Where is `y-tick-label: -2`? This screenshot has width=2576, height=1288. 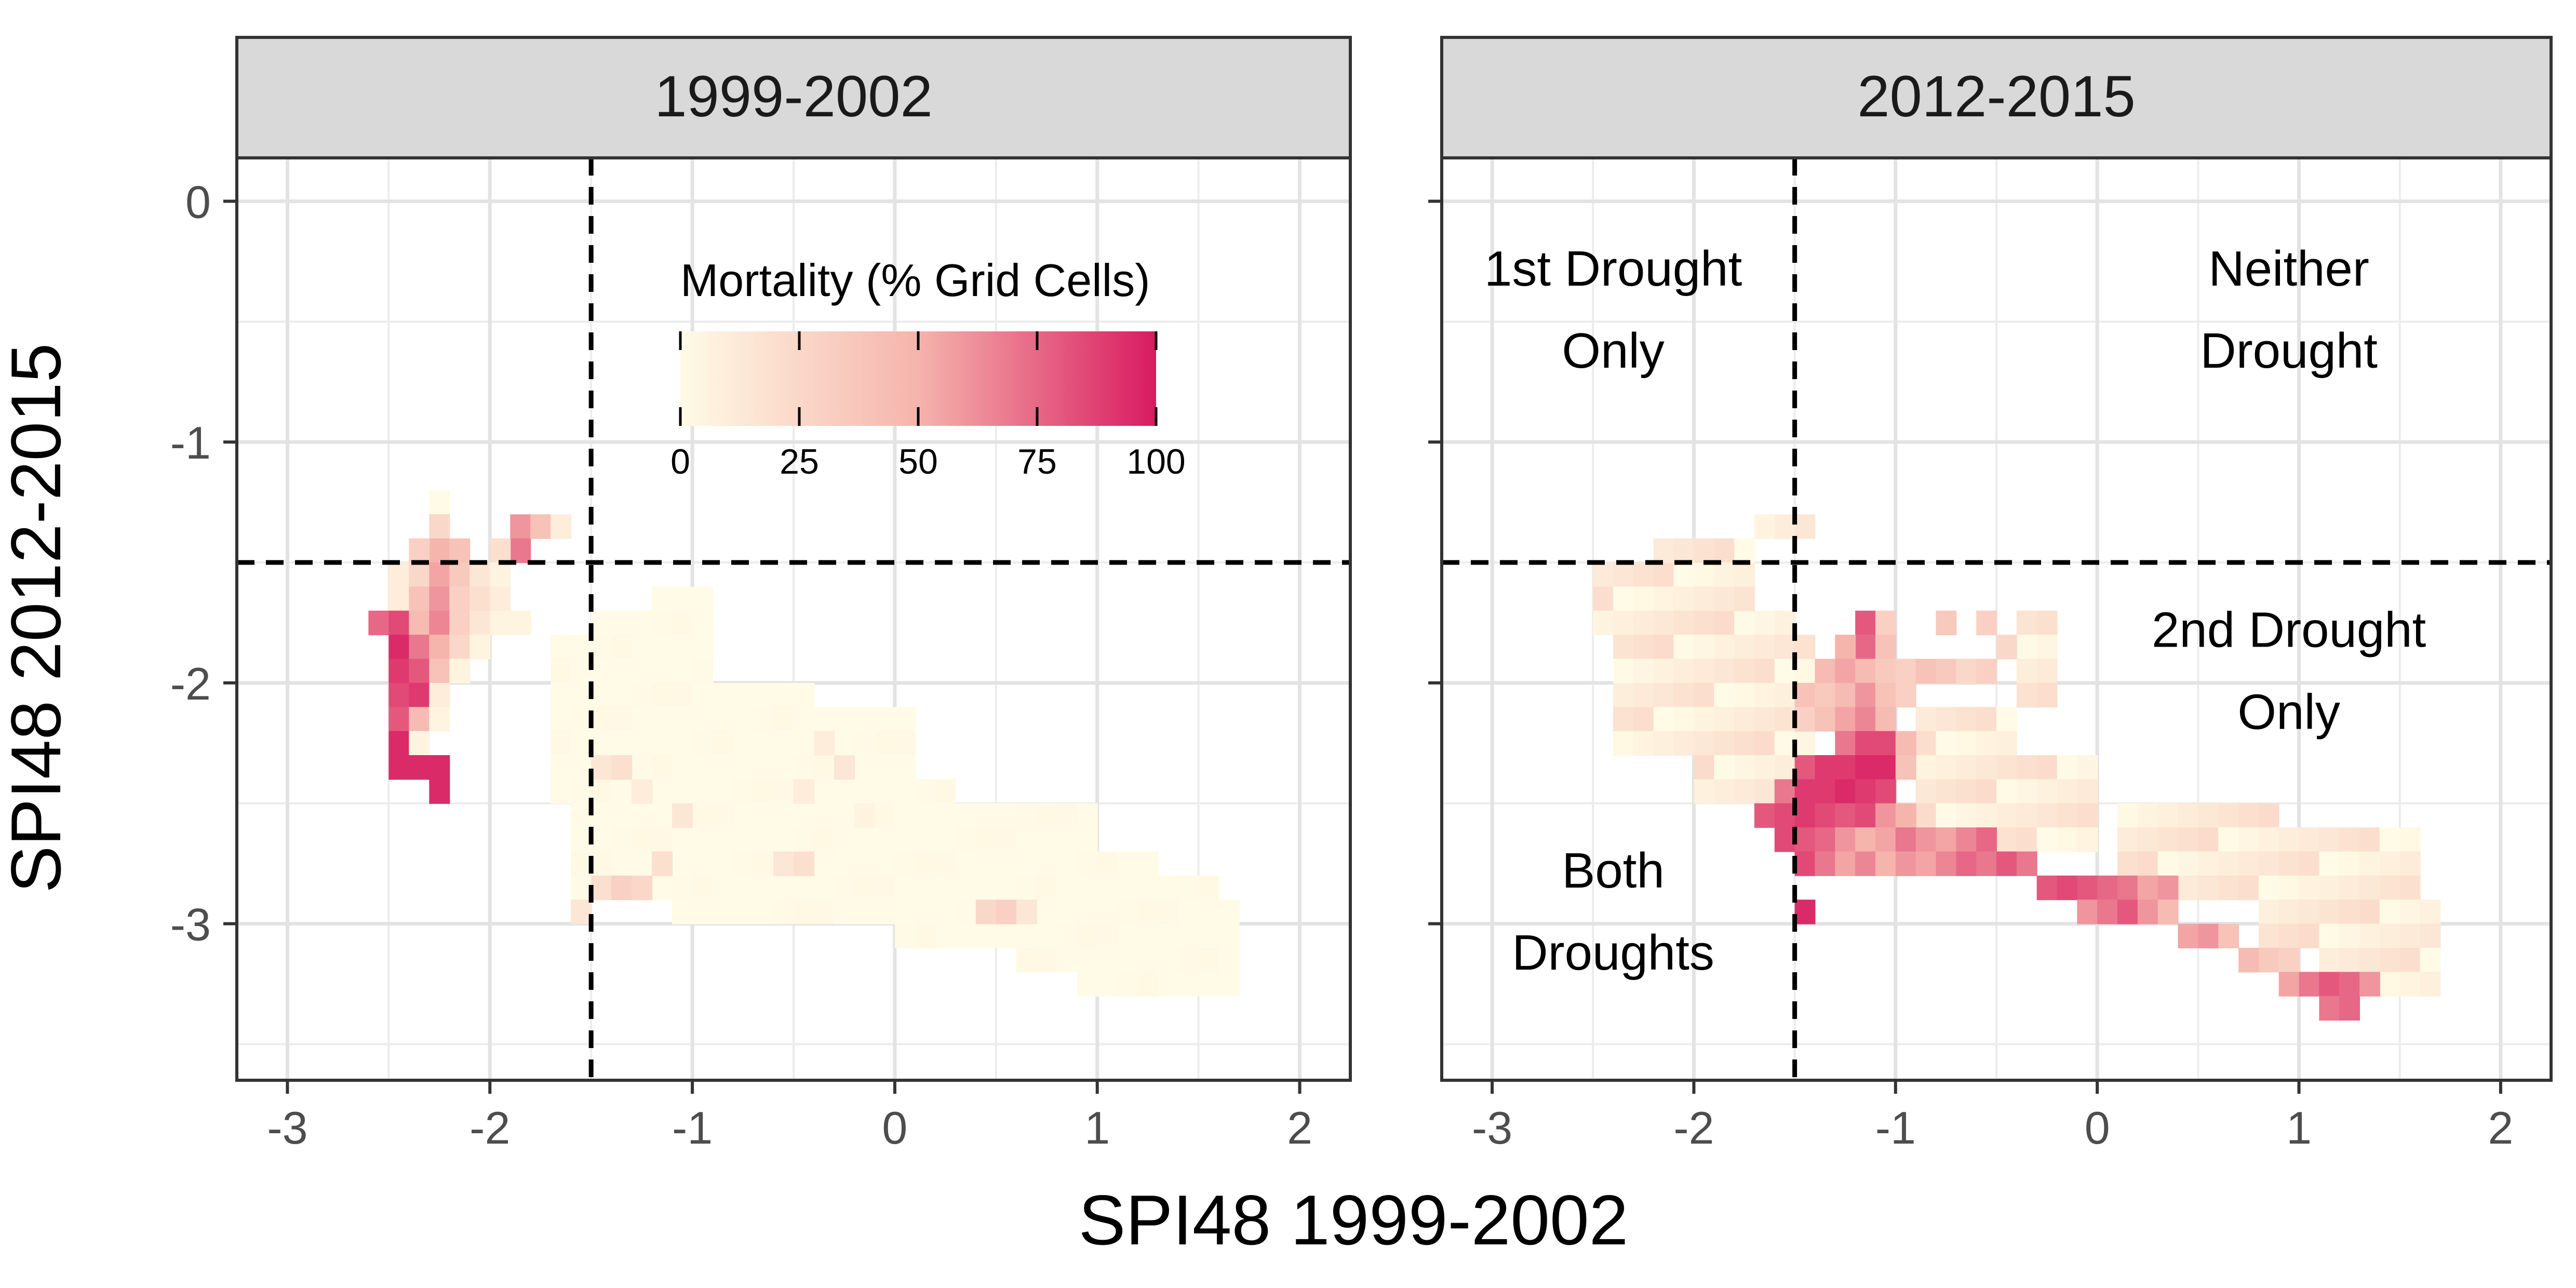
y-tick-label: -2 is located at coordinates (191, 684).